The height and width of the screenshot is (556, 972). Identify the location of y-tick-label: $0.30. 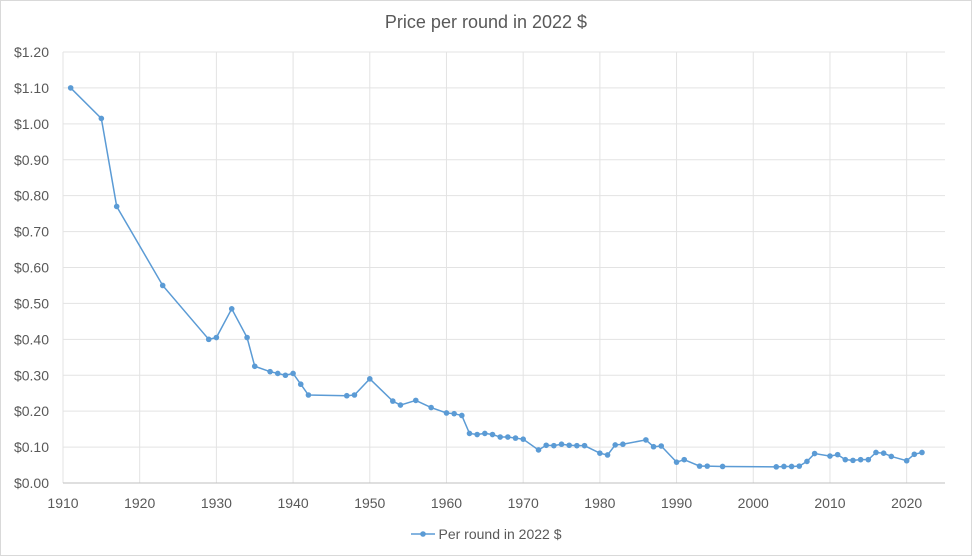
(31, 375).